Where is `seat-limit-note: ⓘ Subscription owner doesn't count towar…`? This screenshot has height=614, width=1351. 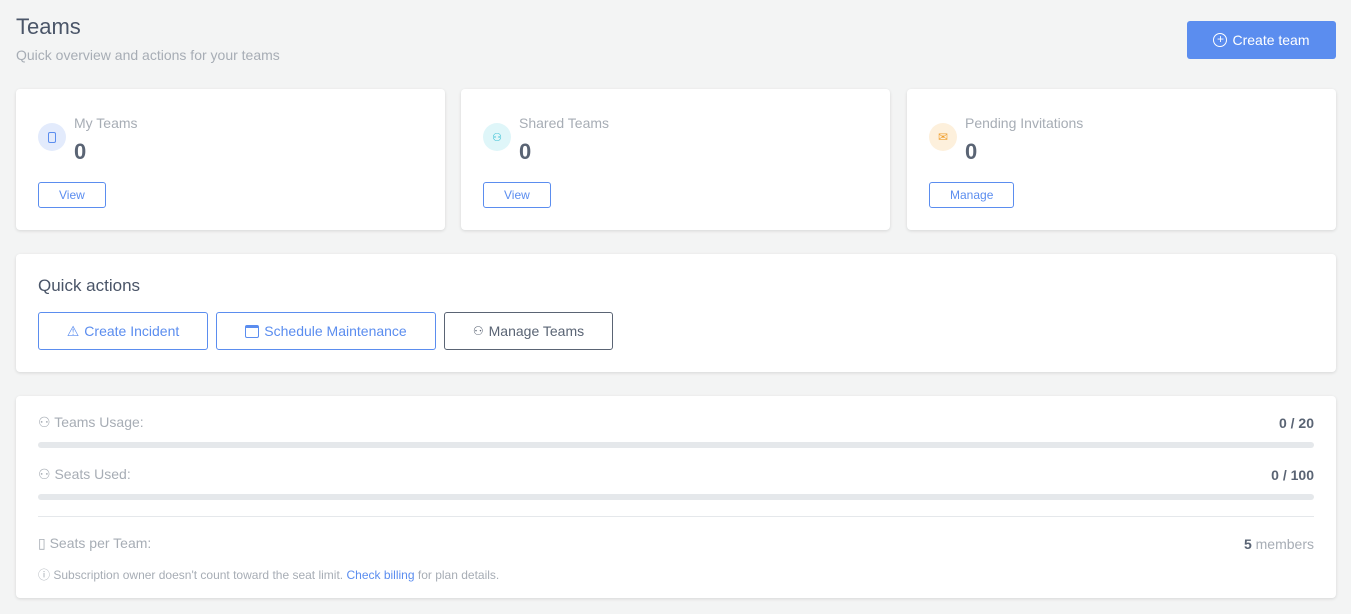 seat-limit-note: ⓘ Subscription owner doesn't count towar… is located at coordinates (269, 575).